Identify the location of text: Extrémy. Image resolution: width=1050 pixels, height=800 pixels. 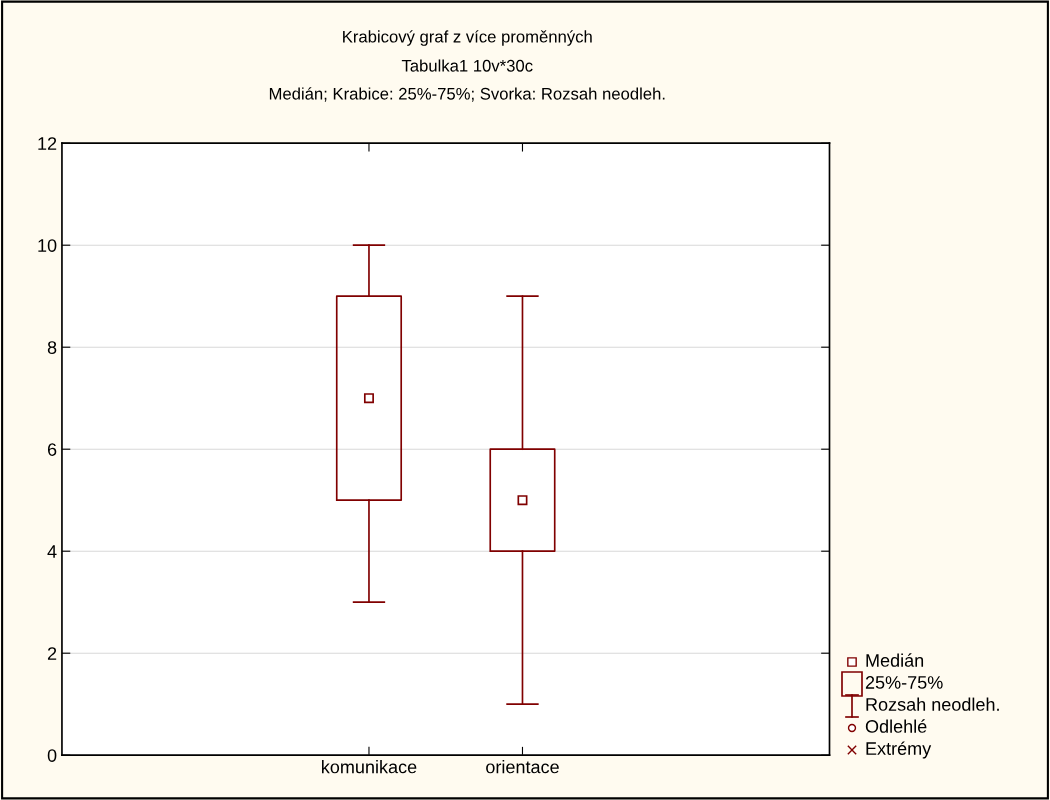
(899, 750).